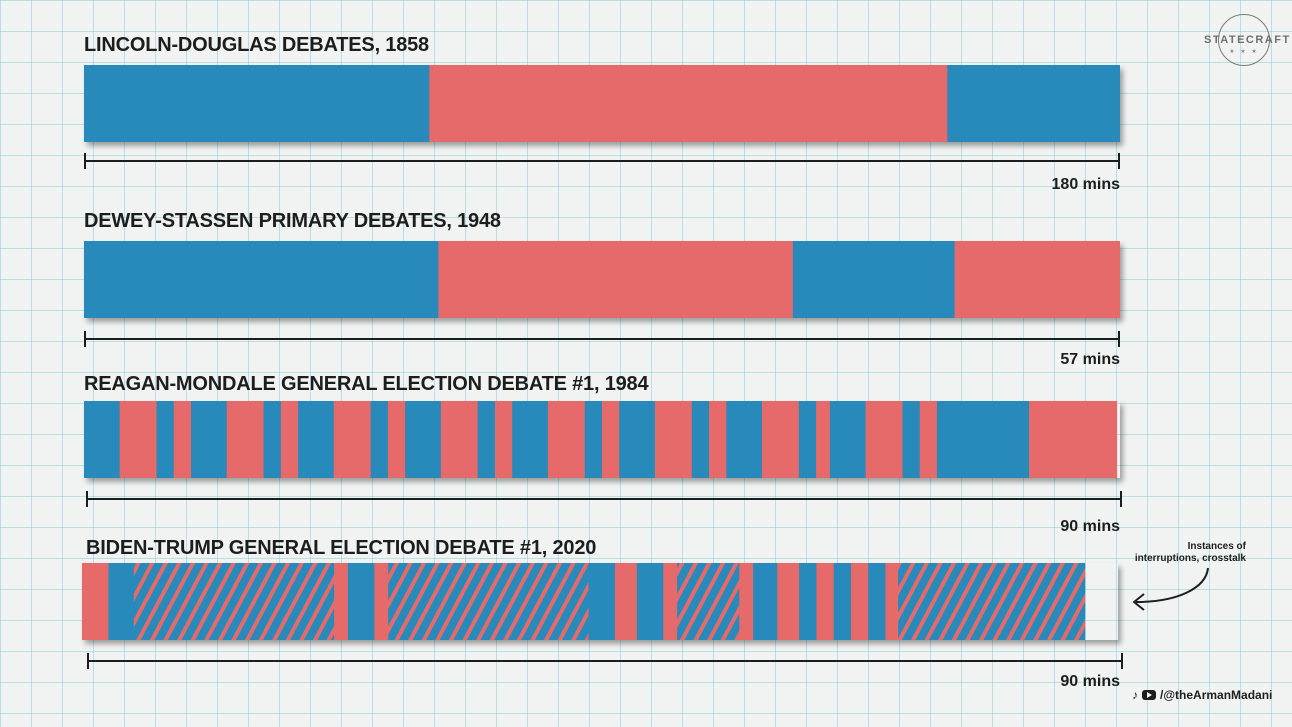 The width and height of the screenshot is (1292, 727). Describe the element at coordinates (1171, 589) in the screenshot. I see `curved-arrow-icon` at that location.